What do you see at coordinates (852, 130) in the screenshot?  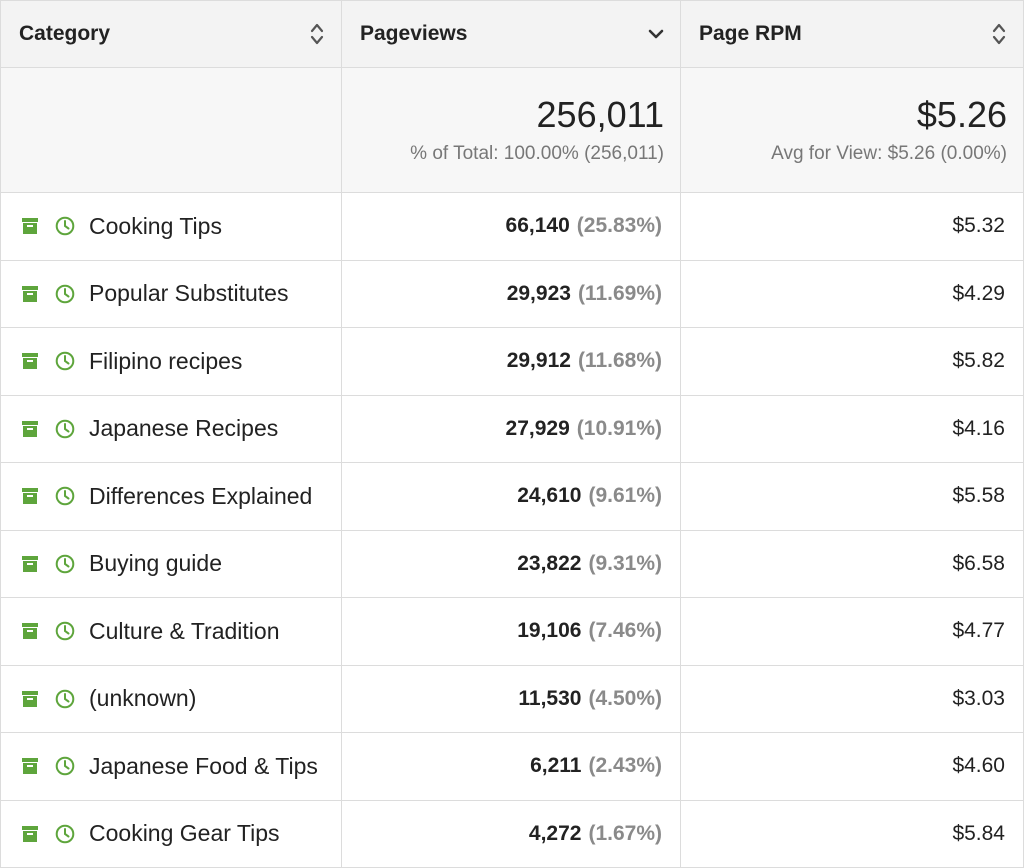 I see `summary-rpm-cell: $5.26 Avg for View: $5.26 (0.00%)` at bounding box center [852, 130].